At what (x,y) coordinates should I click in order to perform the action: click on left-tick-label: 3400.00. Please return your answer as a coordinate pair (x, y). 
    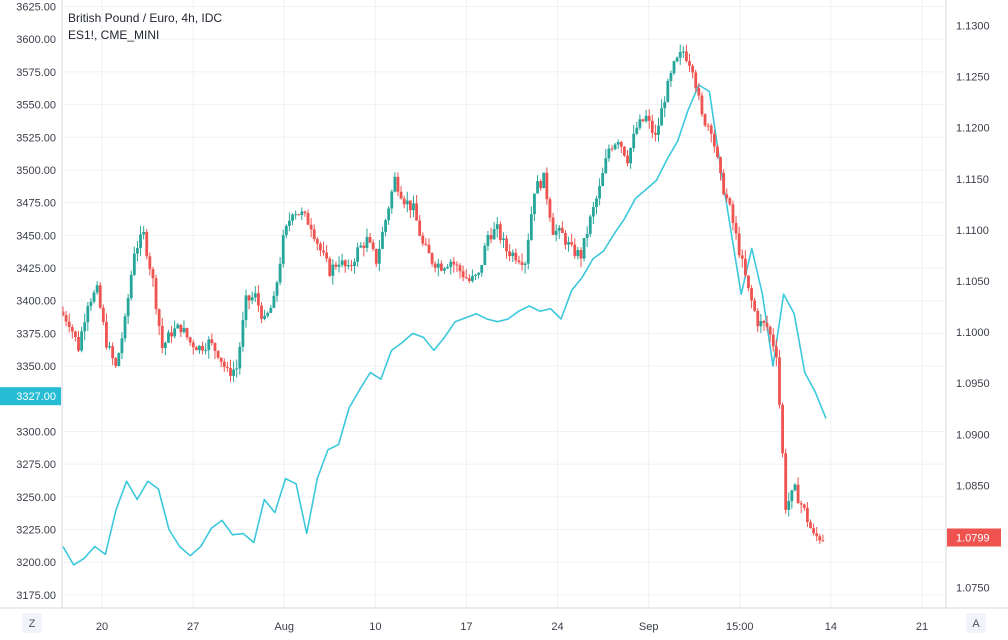
    Looking at the image, I should click on (36, 302).